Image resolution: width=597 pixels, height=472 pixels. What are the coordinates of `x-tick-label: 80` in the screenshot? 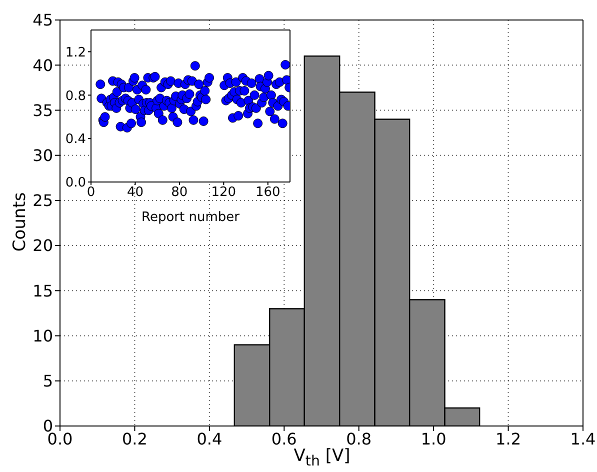 It's located at (179, 192).